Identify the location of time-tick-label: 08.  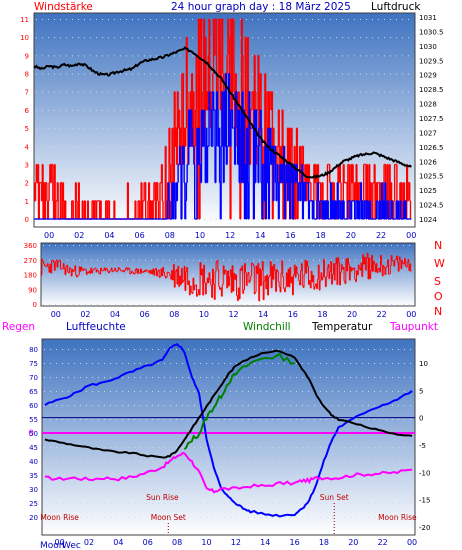
(170, 235).